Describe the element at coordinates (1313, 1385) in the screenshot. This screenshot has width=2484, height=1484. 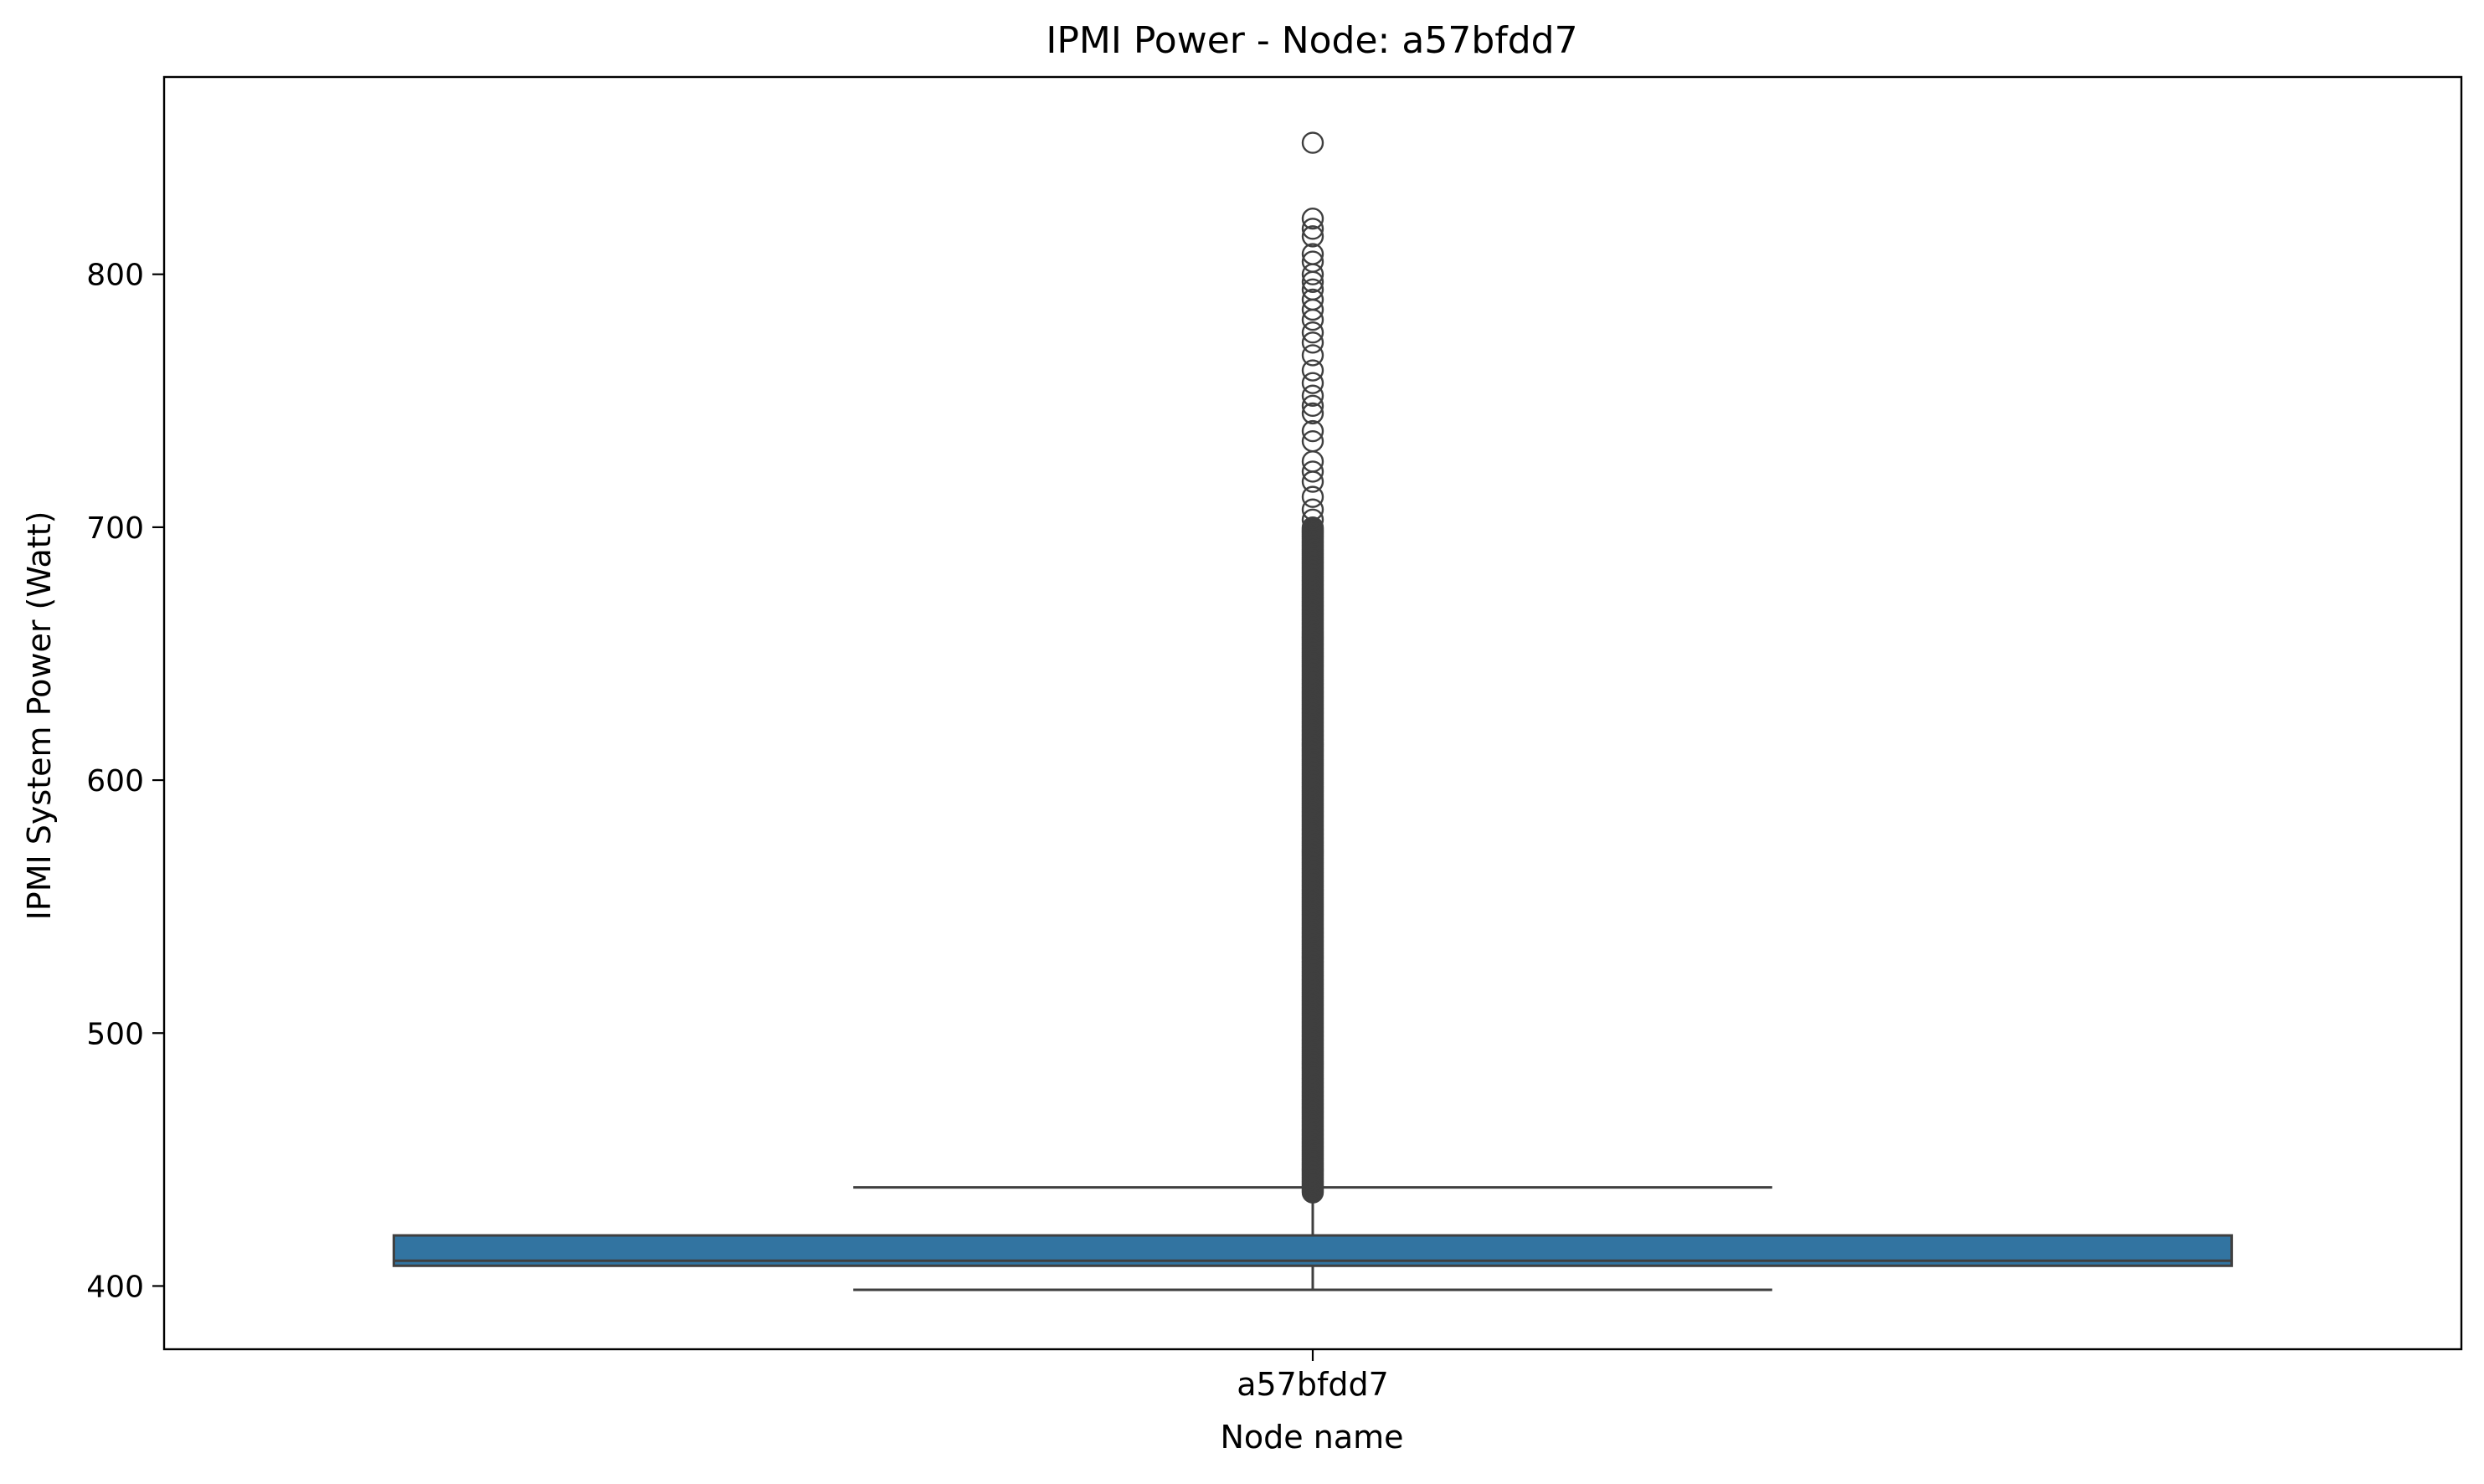
I see `x-tick-label-a57bfdd7: a57bfdd7` at that location.